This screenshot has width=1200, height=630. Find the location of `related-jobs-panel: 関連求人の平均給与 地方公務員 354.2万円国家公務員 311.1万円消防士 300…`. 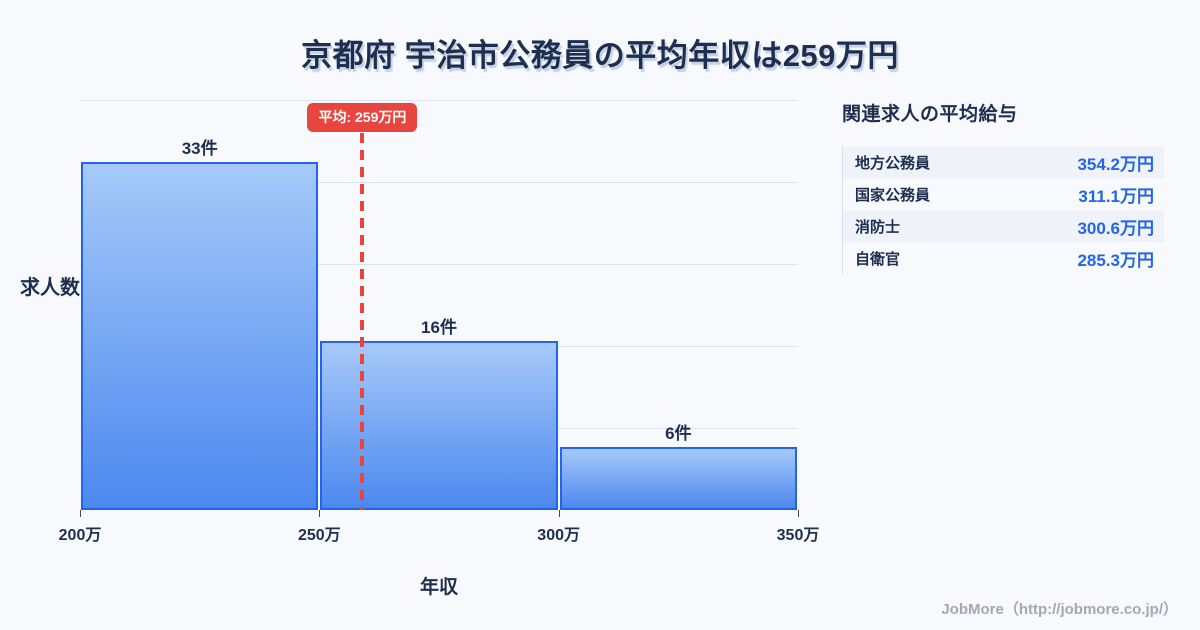

related-jobs-panel: 関連求人の平均給与 地方公務員 354.2万円国家公務員 311.1万円消防士 300… is located at coordinates (1003, 186).